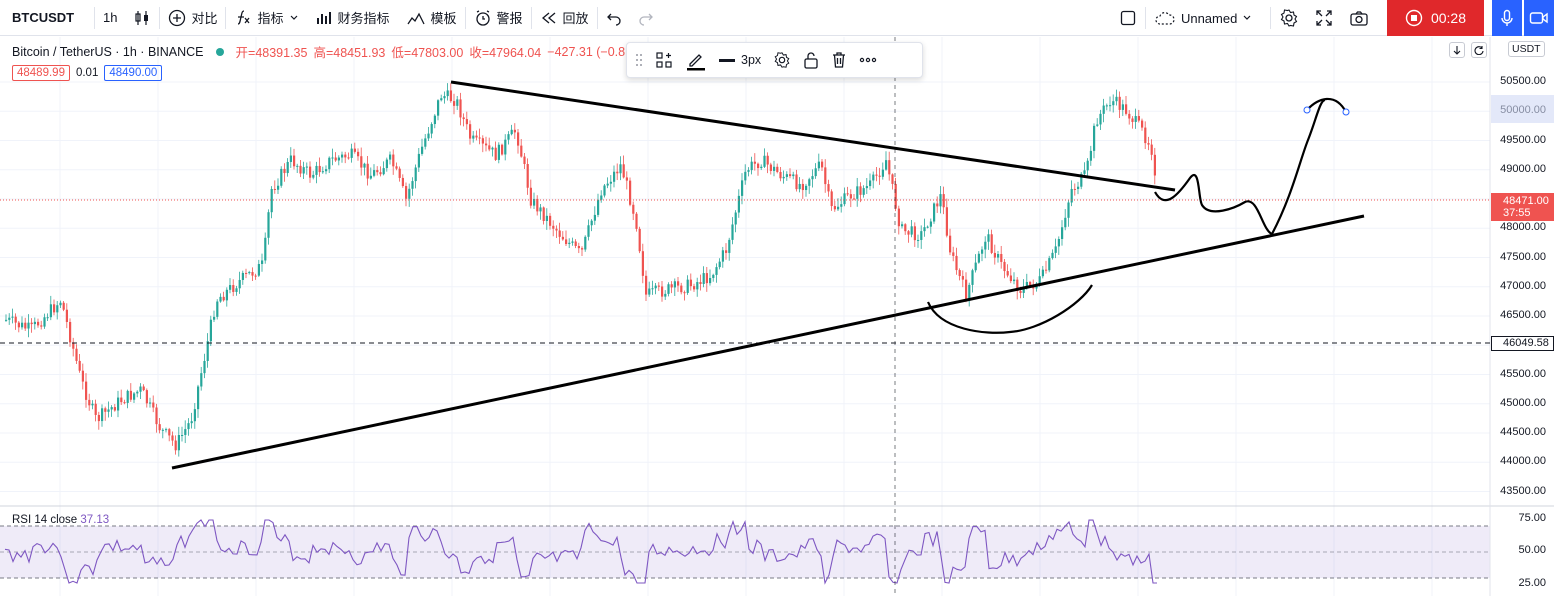  I want to click on symbol-search-button: BTCUSDT, so click(43, 17).